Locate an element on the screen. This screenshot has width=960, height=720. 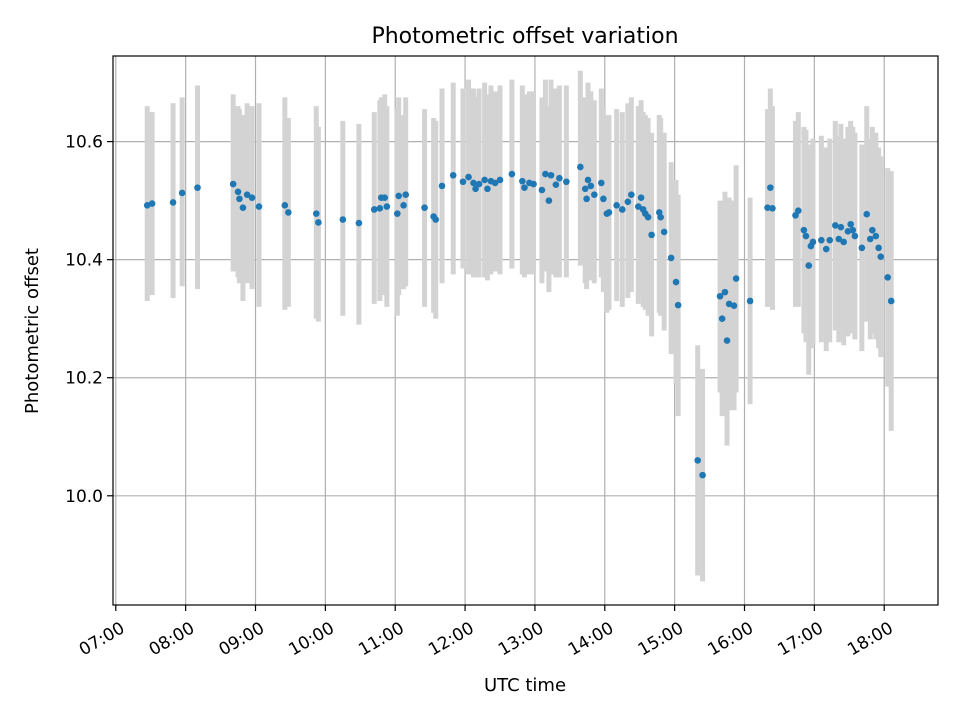
y-tick-label: 10.6 is located at coordinates (84, 143).